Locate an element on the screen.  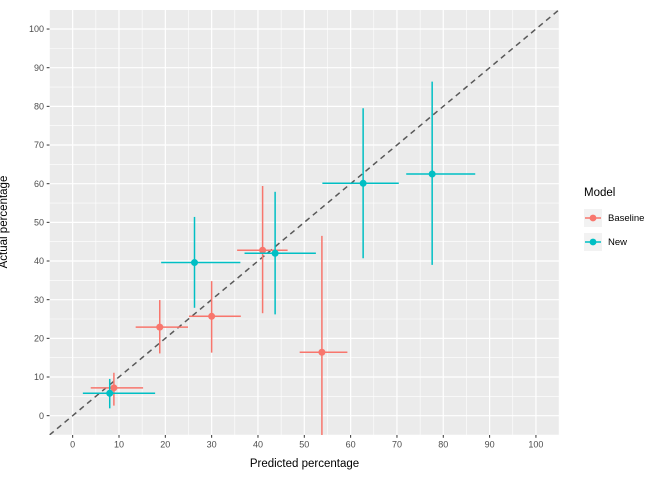
y-tick-label: 60 is located at coordinates (39, 184).